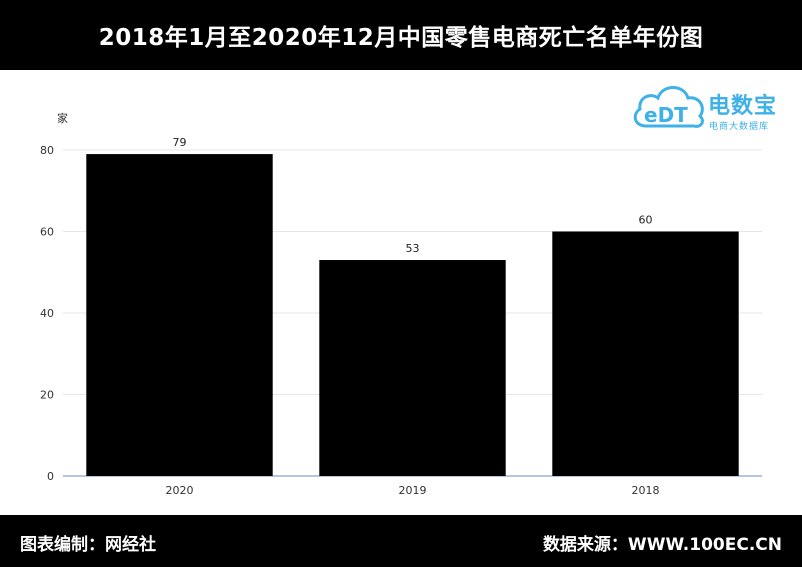 This screenshot has height=567, width=802. Describe the element at coordinates (62, 118) in the screenshot. I see `y-axis-unit-label: 家` at that location.